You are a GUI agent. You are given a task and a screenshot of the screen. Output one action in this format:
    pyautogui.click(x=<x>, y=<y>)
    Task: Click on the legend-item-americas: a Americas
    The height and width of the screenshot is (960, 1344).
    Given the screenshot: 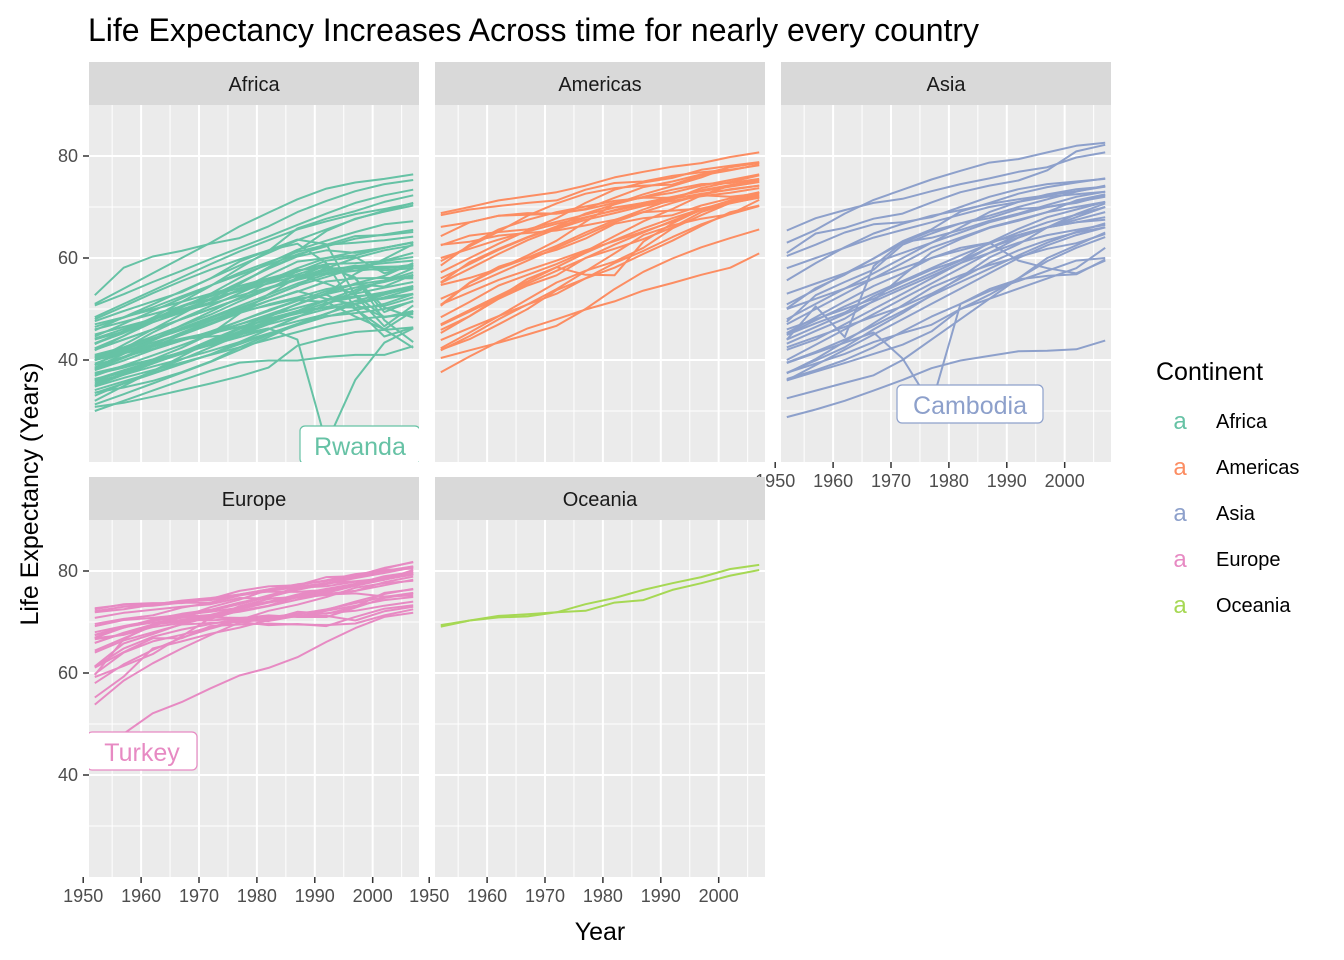 What is the action you would take?
    pyautogui.click(x=1236, y=467)
    